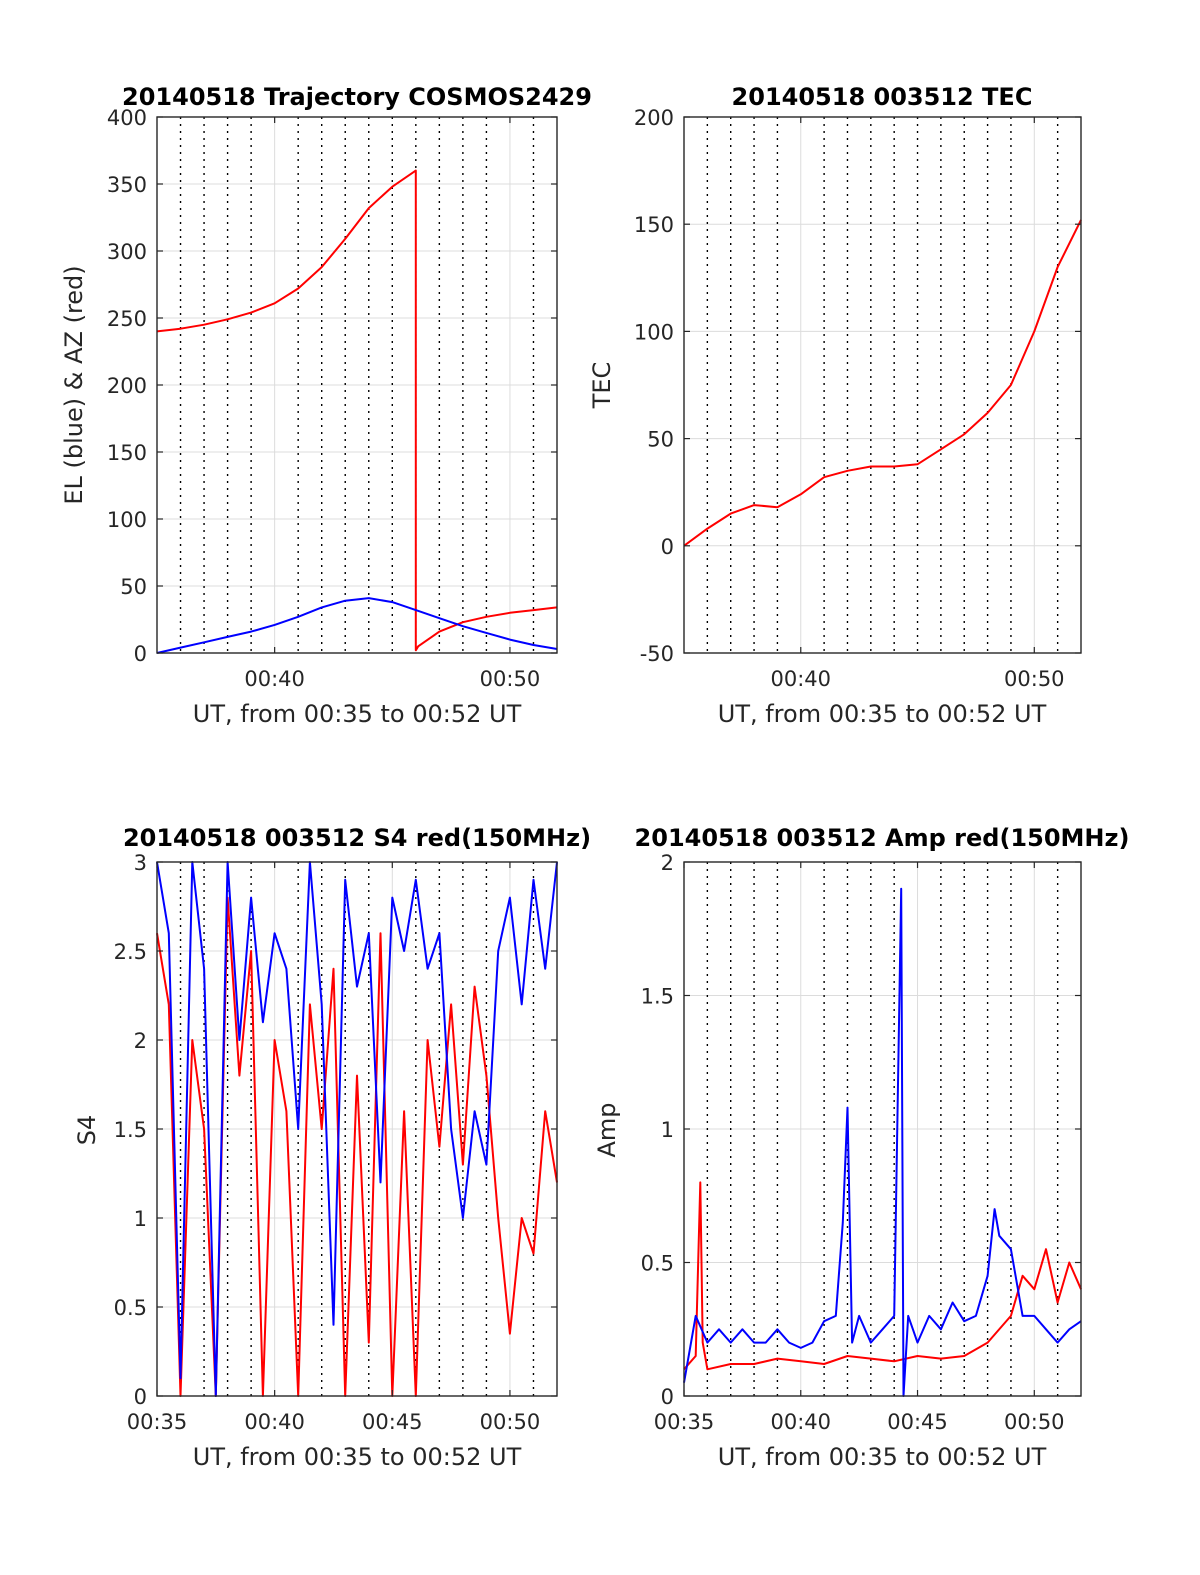 Image resolution: width=1200 pixels, height=1575 pixels. What do you see at coordinates (882, 714) in the screenshot?
I see `panel-tec-xlabel: UT, from 00:35 to 00:52 UT` at bounding box center [882, 714].